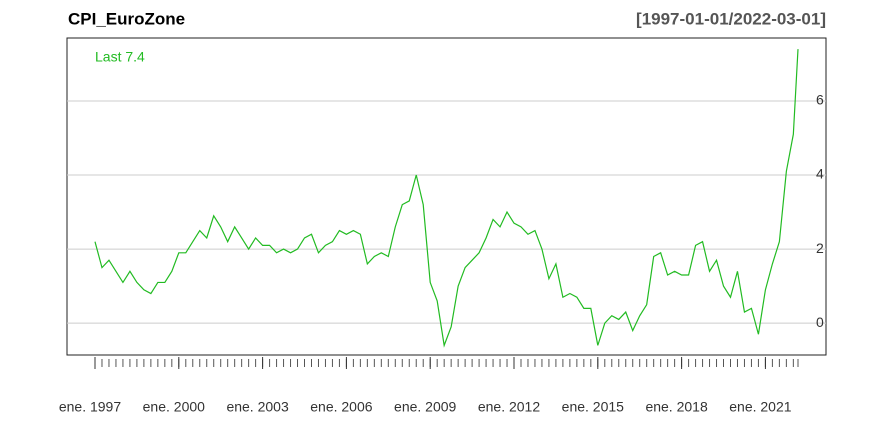  Describe the element at coordinates (257, 407) in the screenshot. I see `x-tick-label: ene. 2003` at that location.